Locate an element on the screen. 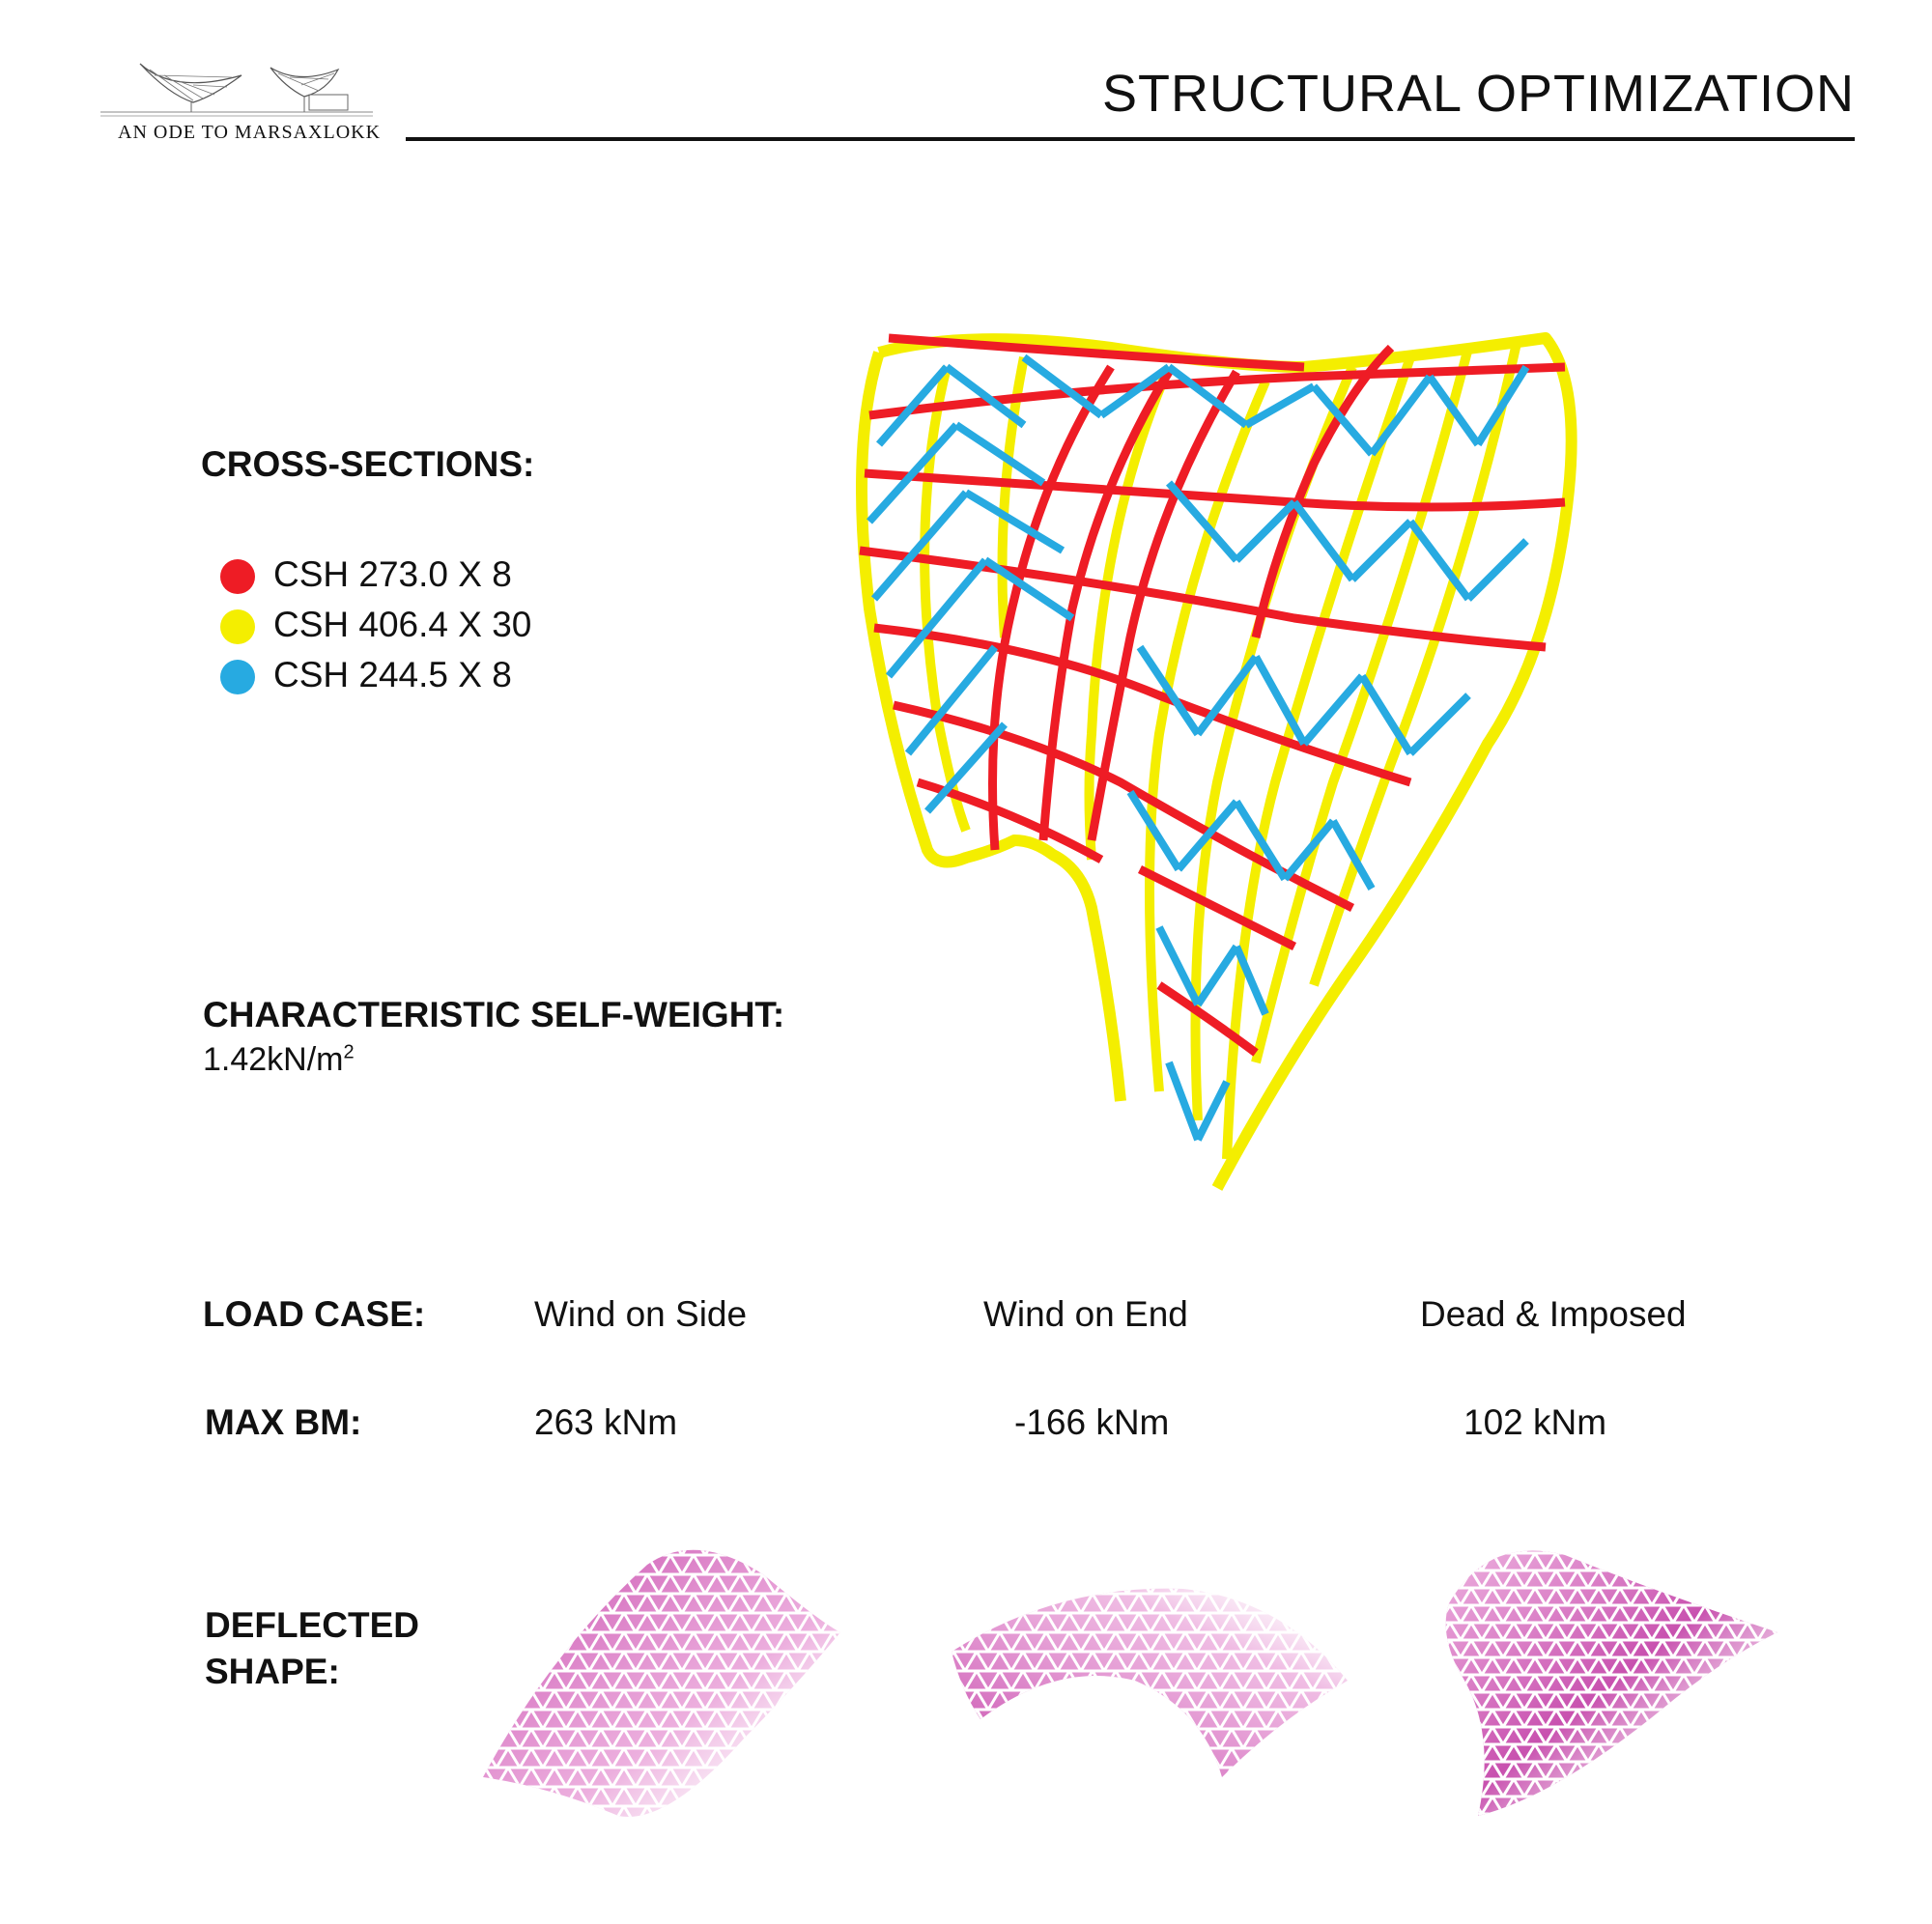 Image resolution: width=1932 pixels, height=1924 pixels. project-logo: AN ODE TO MARSAXLOKK is located at coordinates (238, 104).